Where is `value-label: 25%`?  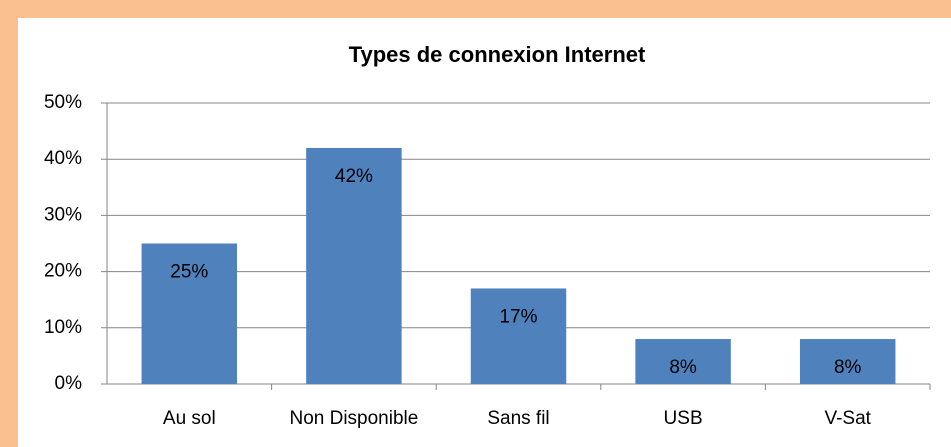
value-label: 25% is located at coordinates (189, 272).